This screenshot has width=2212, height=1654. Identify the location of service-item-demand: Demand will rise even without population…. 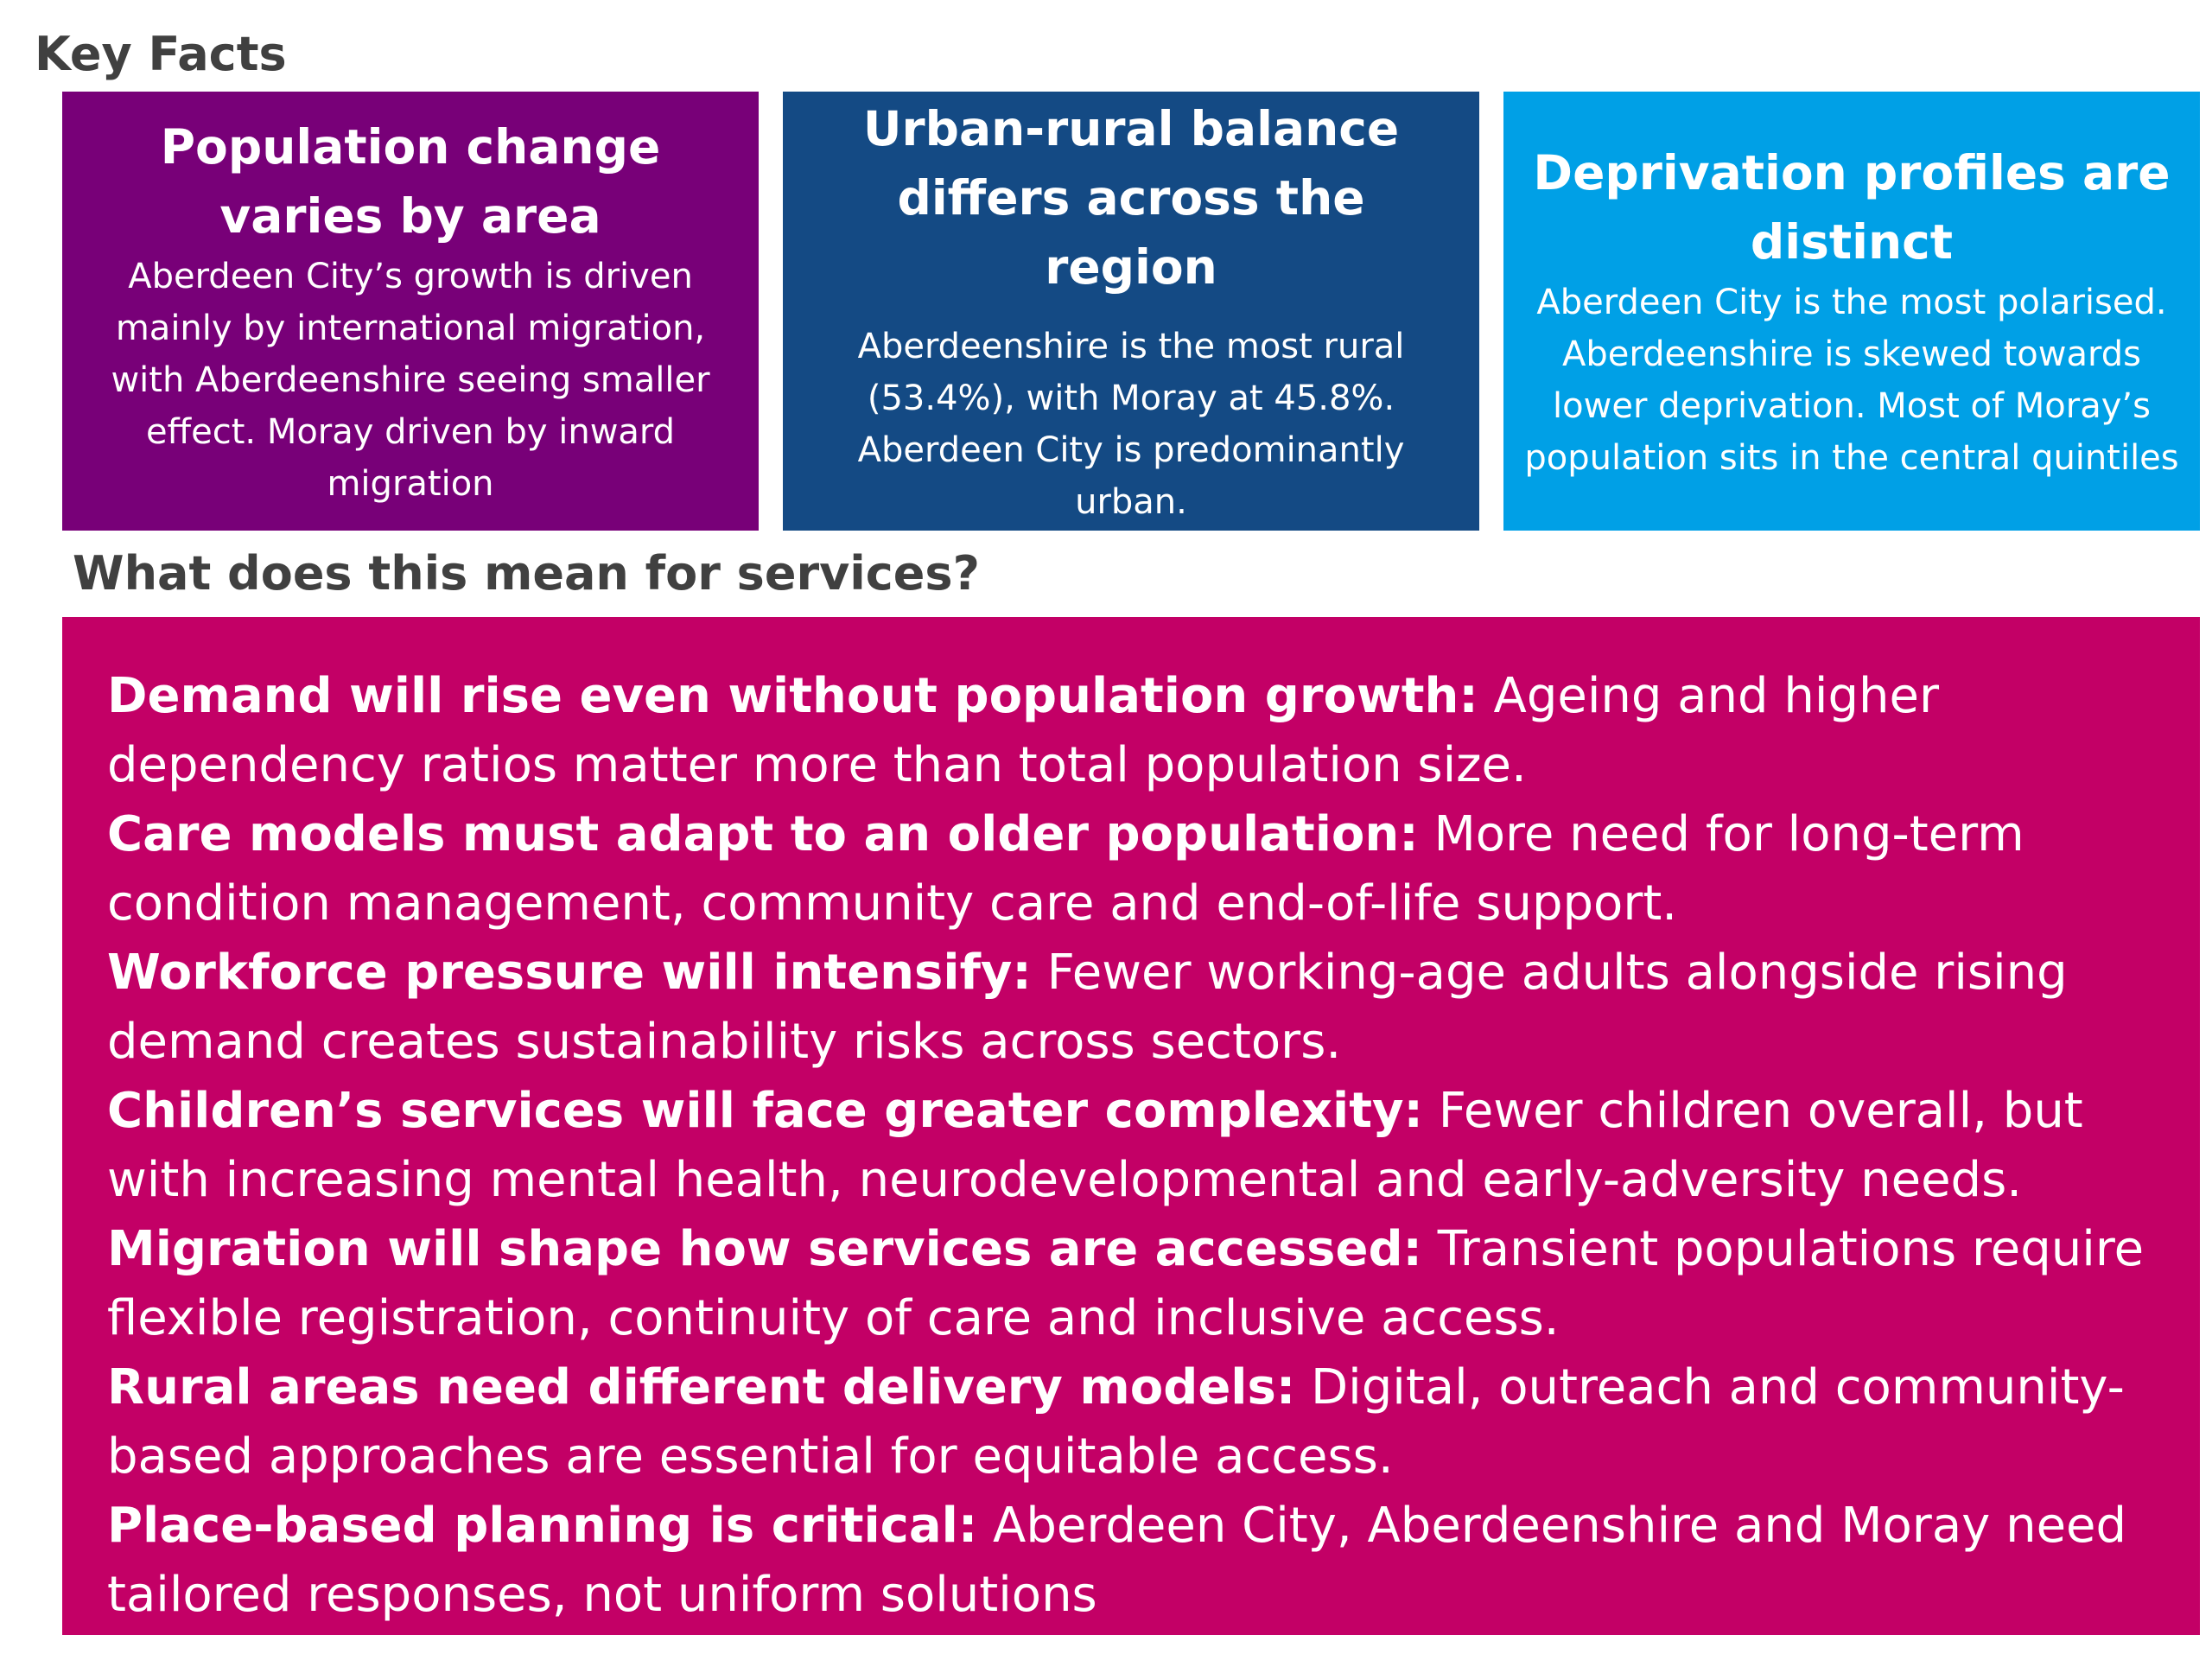
(1136, 731).